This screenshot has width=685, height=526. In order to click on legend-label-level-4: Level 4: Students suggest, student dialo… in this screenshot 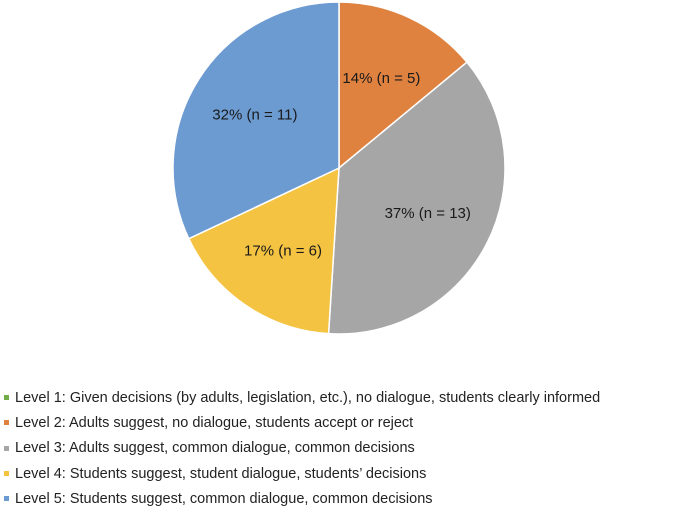, I will do `click(221, 473)`.